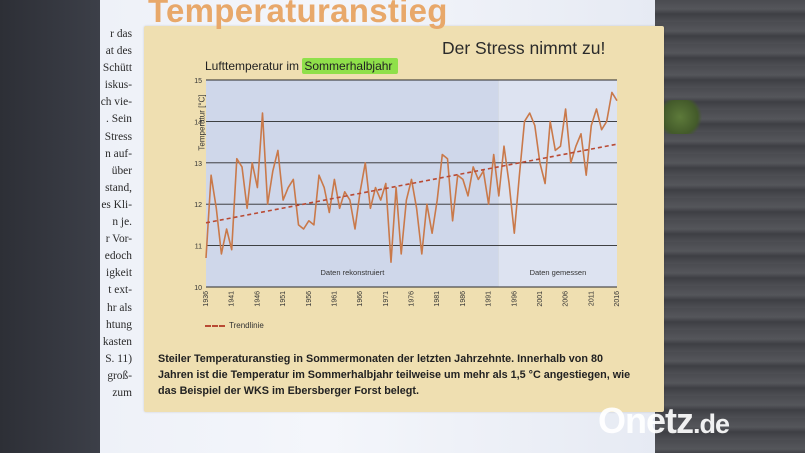 This screenshot has width=805, height=453. What do you see at coordinates (309, 299) in the screenshot?
I see `x-tick-label: 1956` at bounding box center [309, 299].